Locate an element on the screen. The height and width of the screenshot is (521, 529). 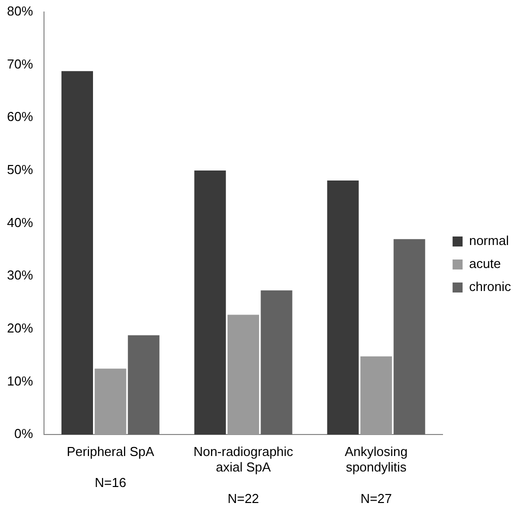
y-tick-label: 20% is located at coordinates (20, 328).